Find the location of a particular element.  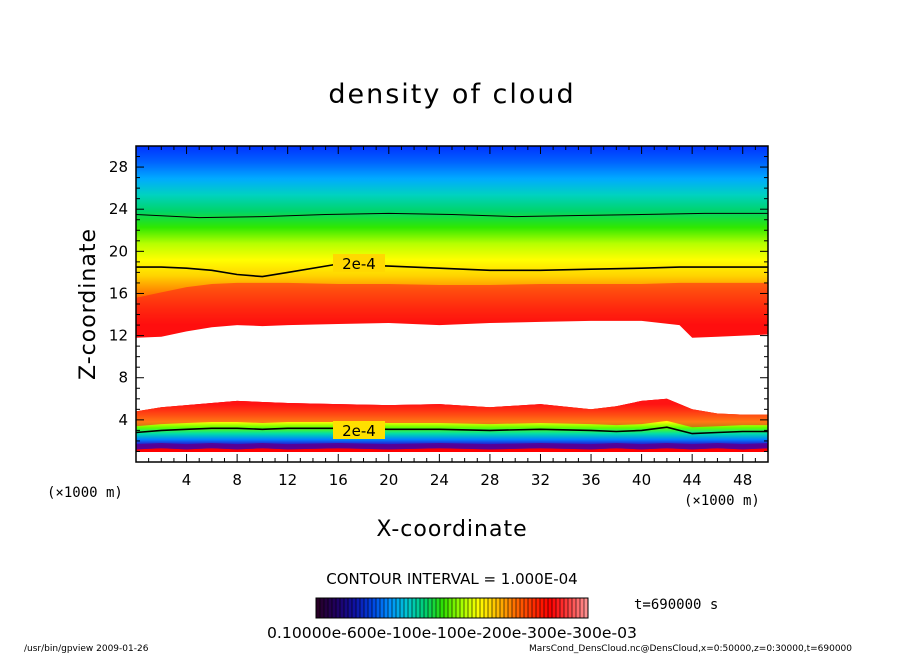

contour-label-upper: 2e-4 is located at coordinates (359, 264).